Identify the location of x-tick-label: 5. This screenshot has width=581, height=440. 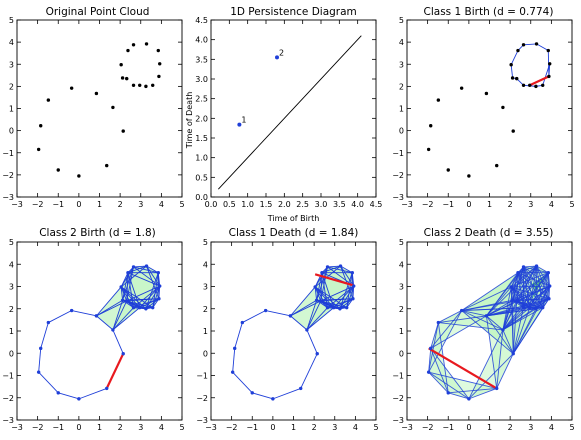
(181, 204).